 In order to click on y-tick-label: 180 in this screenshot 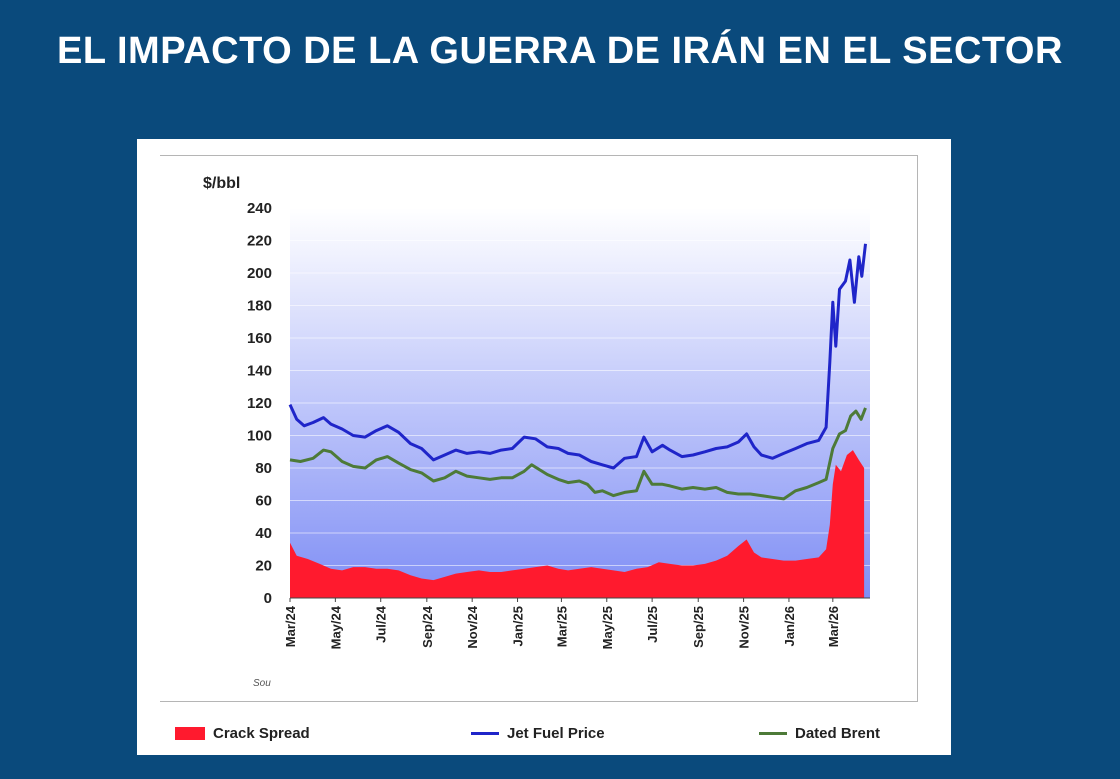, I will do `click(259, 306)`.